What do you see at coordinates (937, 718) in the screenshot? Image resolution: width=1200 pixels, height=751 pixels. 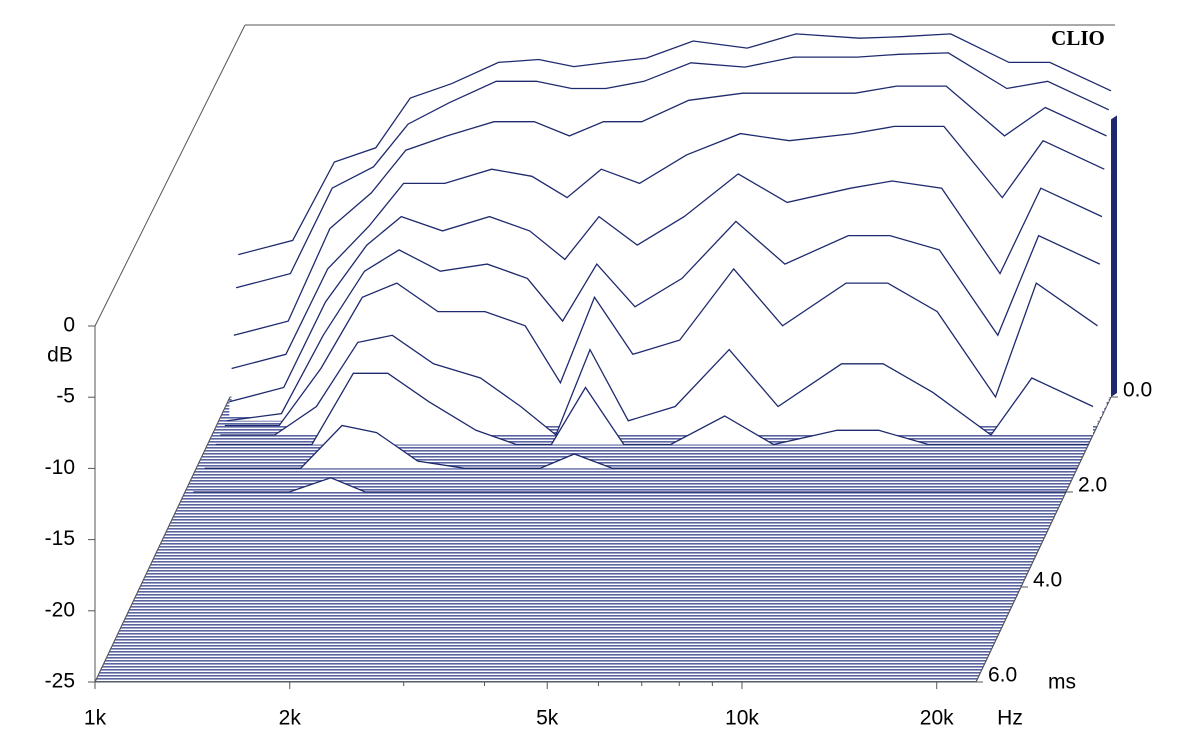 I see `x-tick-label: 20k` at bounding box center [937, 718].